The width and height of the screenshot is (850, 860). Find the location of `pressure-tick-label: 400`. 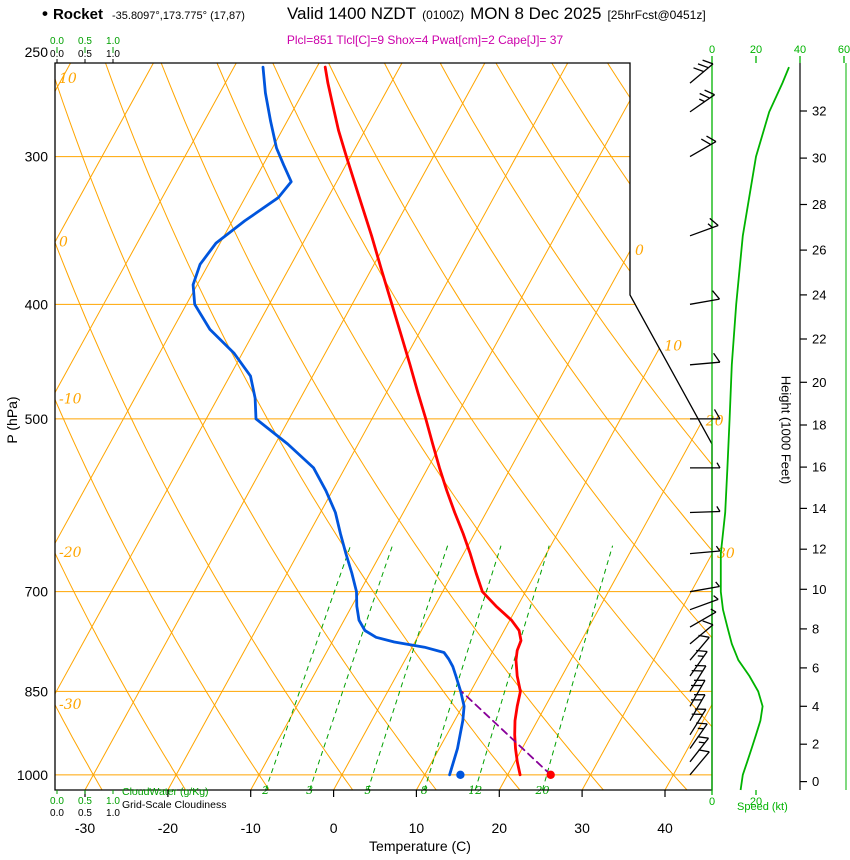

pressure-tick-label: 400 is located at coordinates (37, 304).